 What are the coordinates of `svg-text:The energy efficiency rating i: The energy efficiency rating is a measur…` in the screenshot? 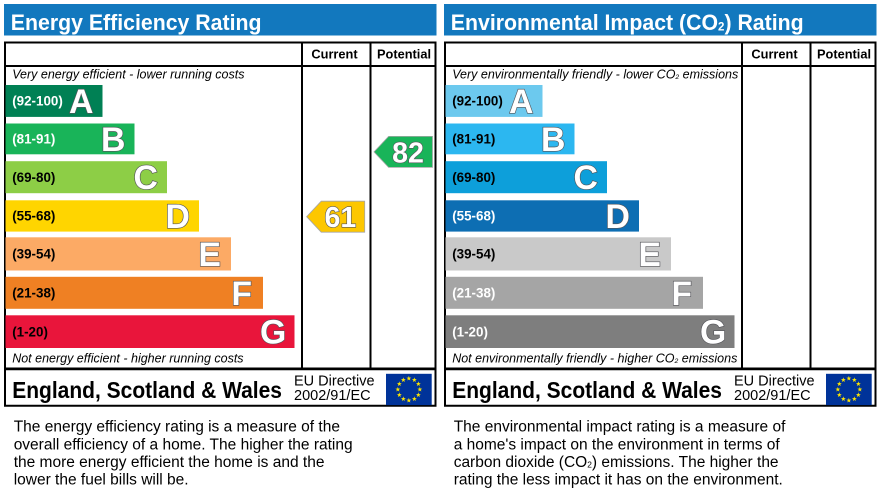 It's located at (177, 427).